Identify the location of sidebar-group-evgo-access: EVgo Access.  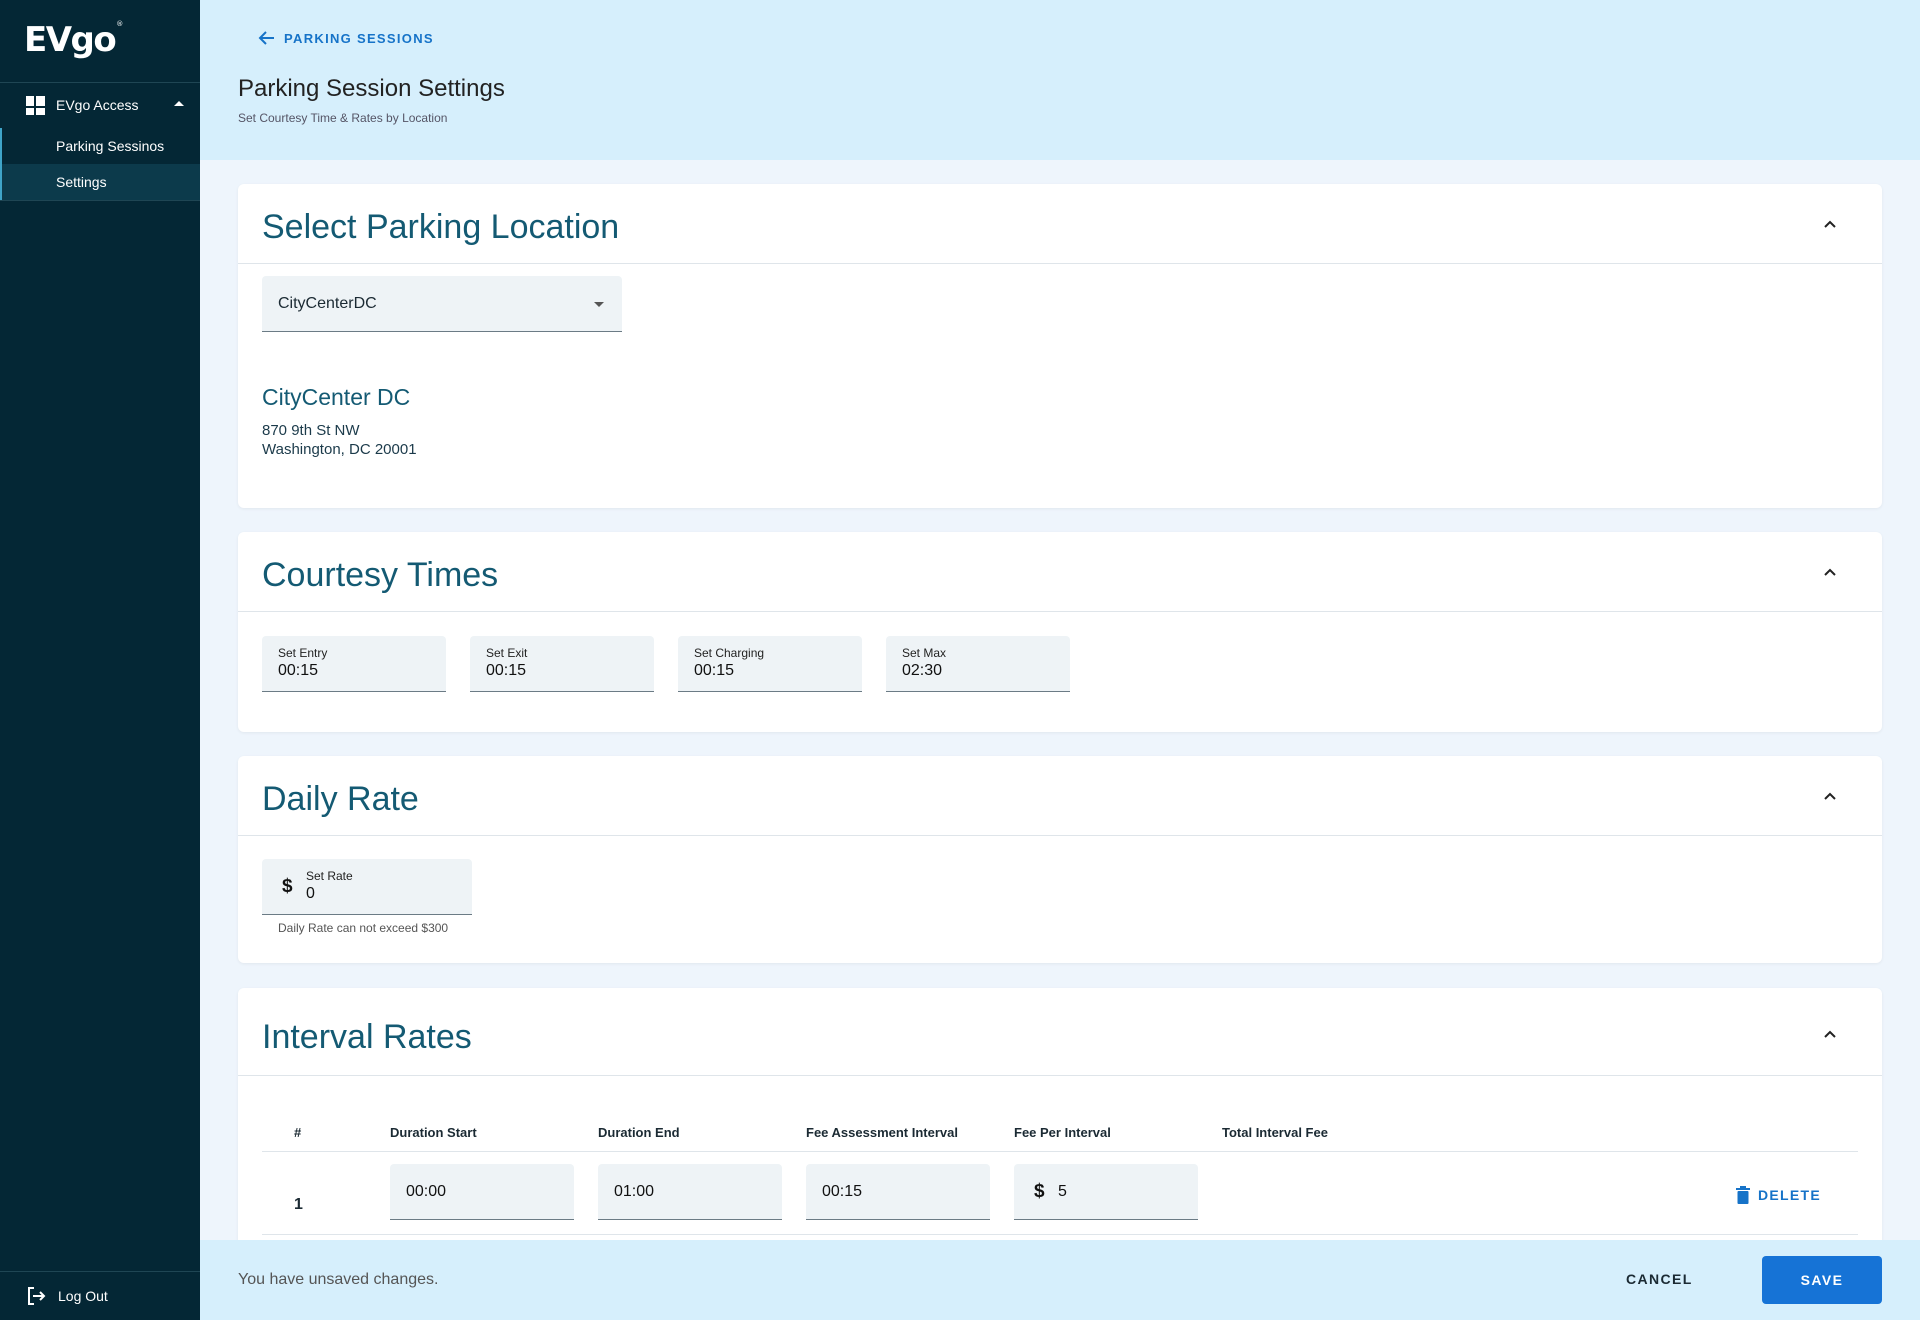
(100, 105).